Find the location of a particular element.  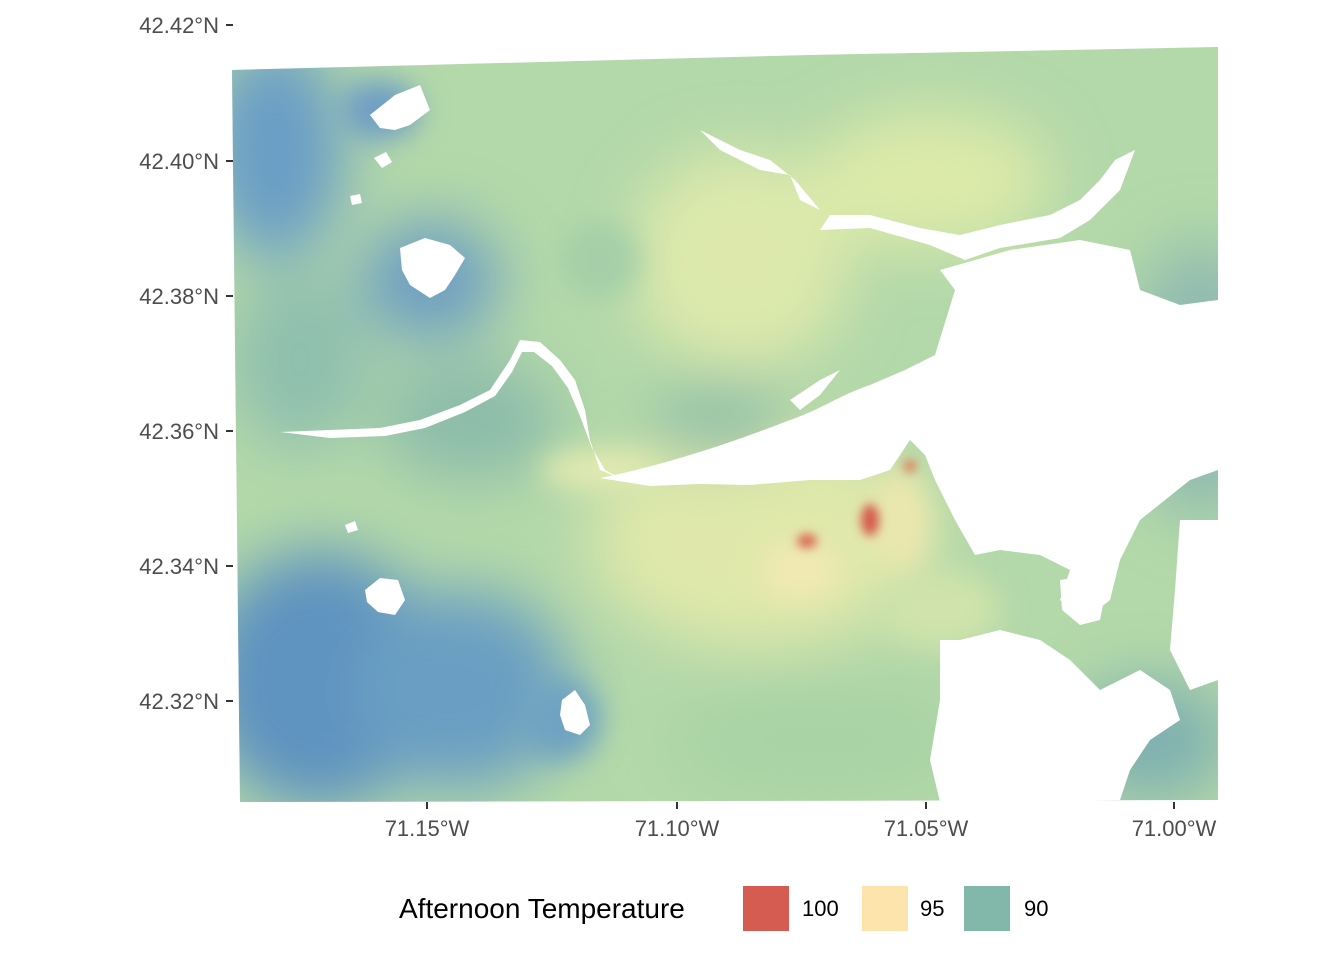

cool-zone-south is located at coordinates (460, 690).